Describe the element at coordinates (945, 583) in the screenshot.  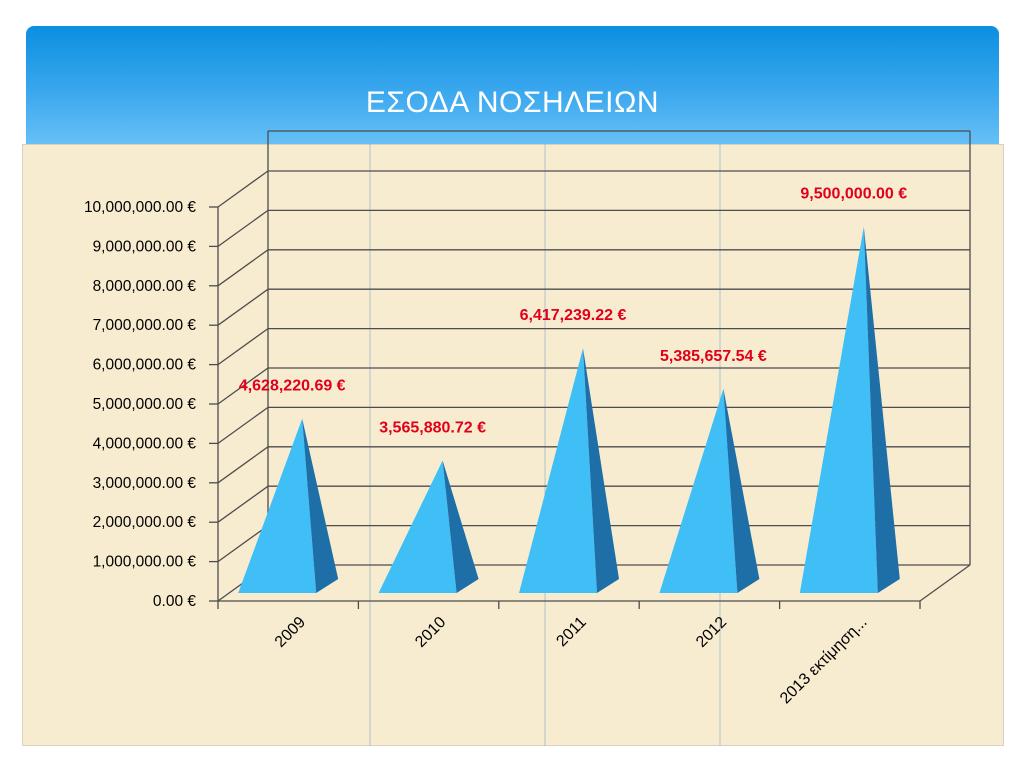
I see `floor-right-edge` at that location.